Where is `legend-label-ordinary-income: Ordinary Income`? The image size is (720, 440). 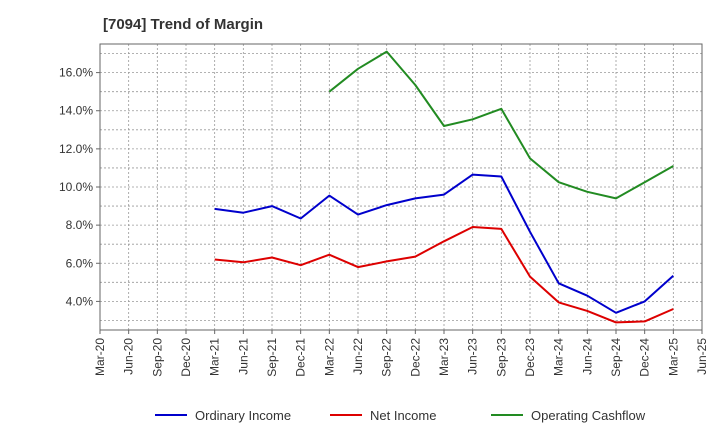 legend-label-ordinary-income: Ordinary Income is located at coordinates (243, 415).